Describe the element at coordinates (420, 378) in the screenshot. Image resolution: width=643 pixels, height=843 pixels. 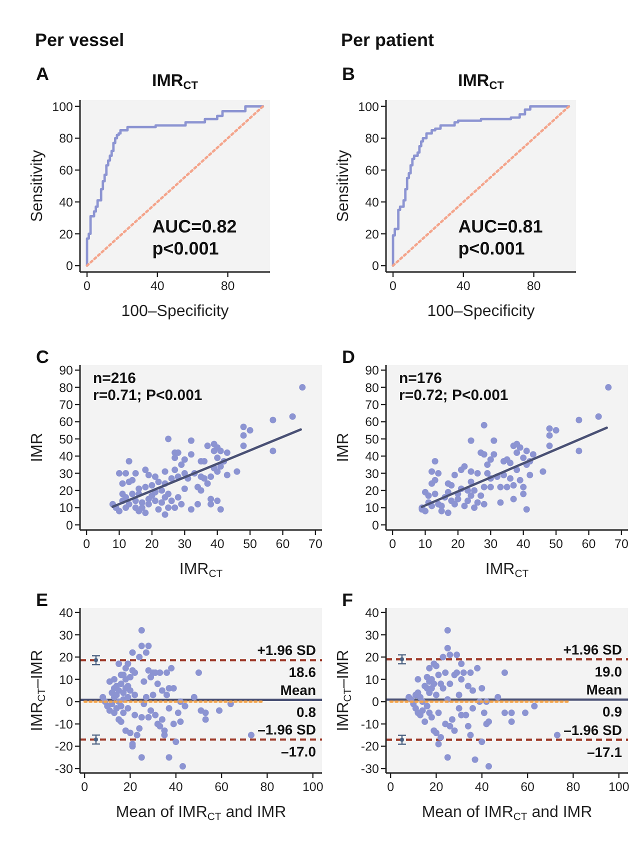
I see `annotation: n=176` at that location.